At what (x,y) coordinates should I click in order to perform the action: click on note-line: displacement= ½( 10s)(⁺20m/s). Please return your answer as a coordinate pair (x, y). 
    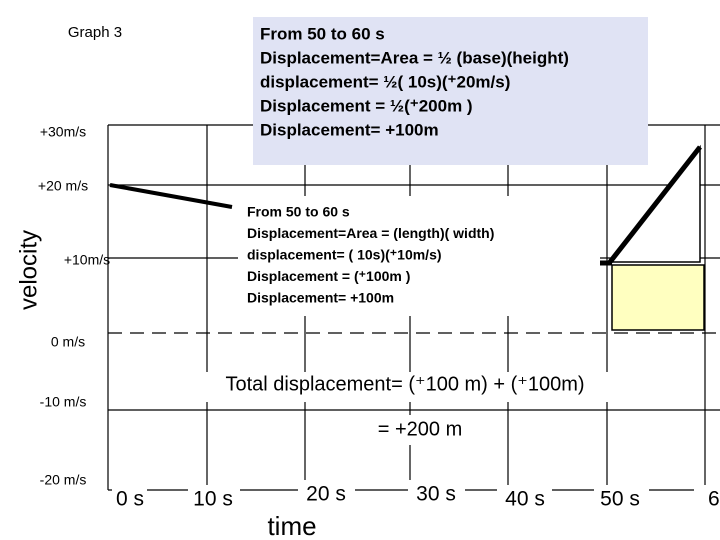
    Looking at the image, I should click on (385, 81).